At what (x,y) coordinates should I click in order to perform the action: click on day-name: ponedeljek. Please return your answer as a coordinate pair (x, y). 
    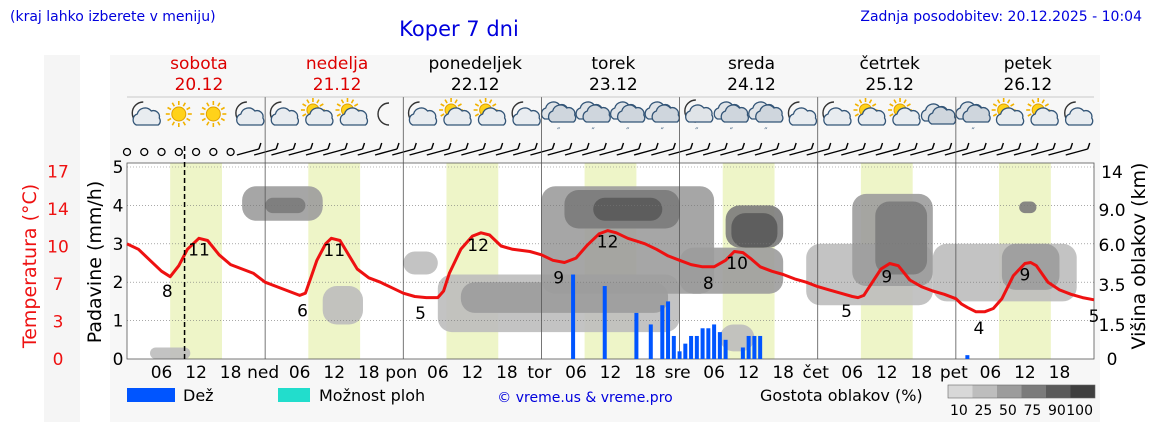
    Looking at the image, I should click on (476, 64).